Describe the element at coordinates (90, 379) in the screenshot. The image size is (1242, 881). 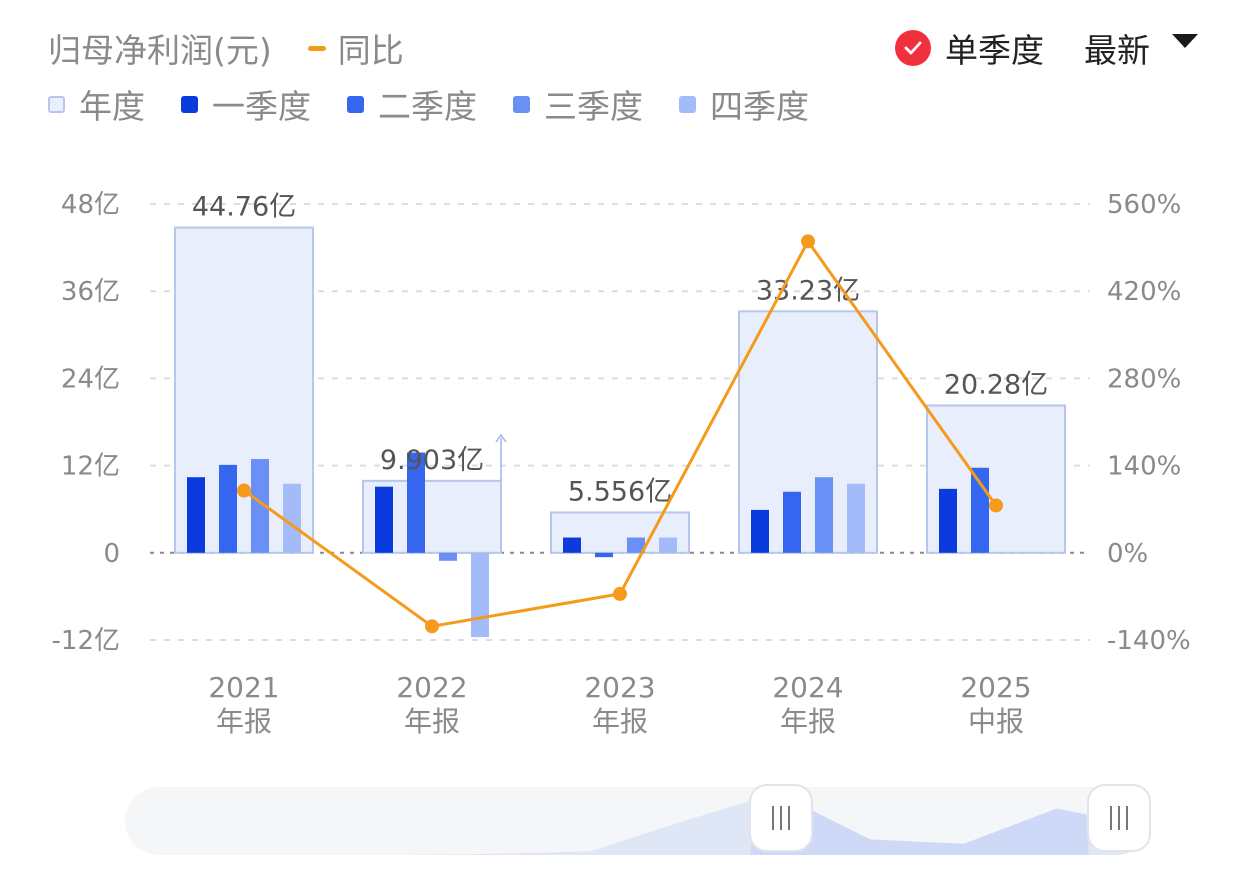
I see `left-tick-label: 24亿` at that location.